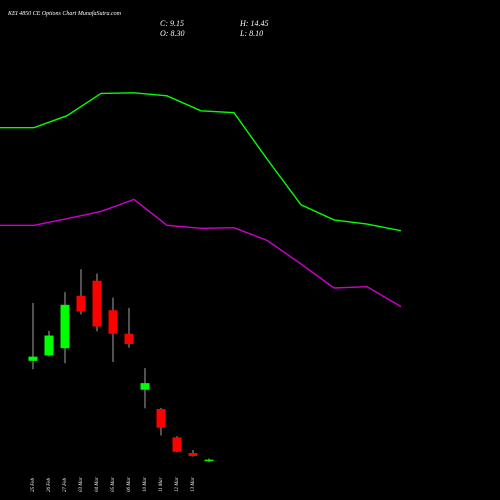 The image size is (500, 500). I want to click on x-tick-label: 13 Mar, so click(193, 484).